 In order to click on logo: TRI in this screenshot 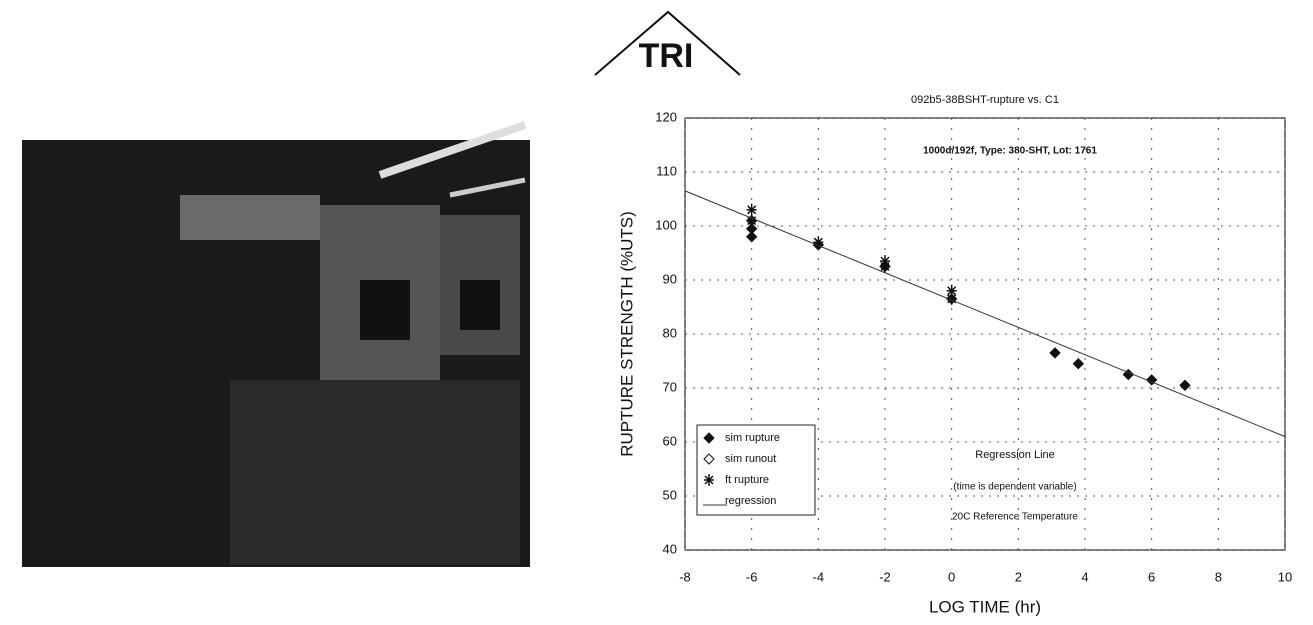, I will do `click(667, 43)`.